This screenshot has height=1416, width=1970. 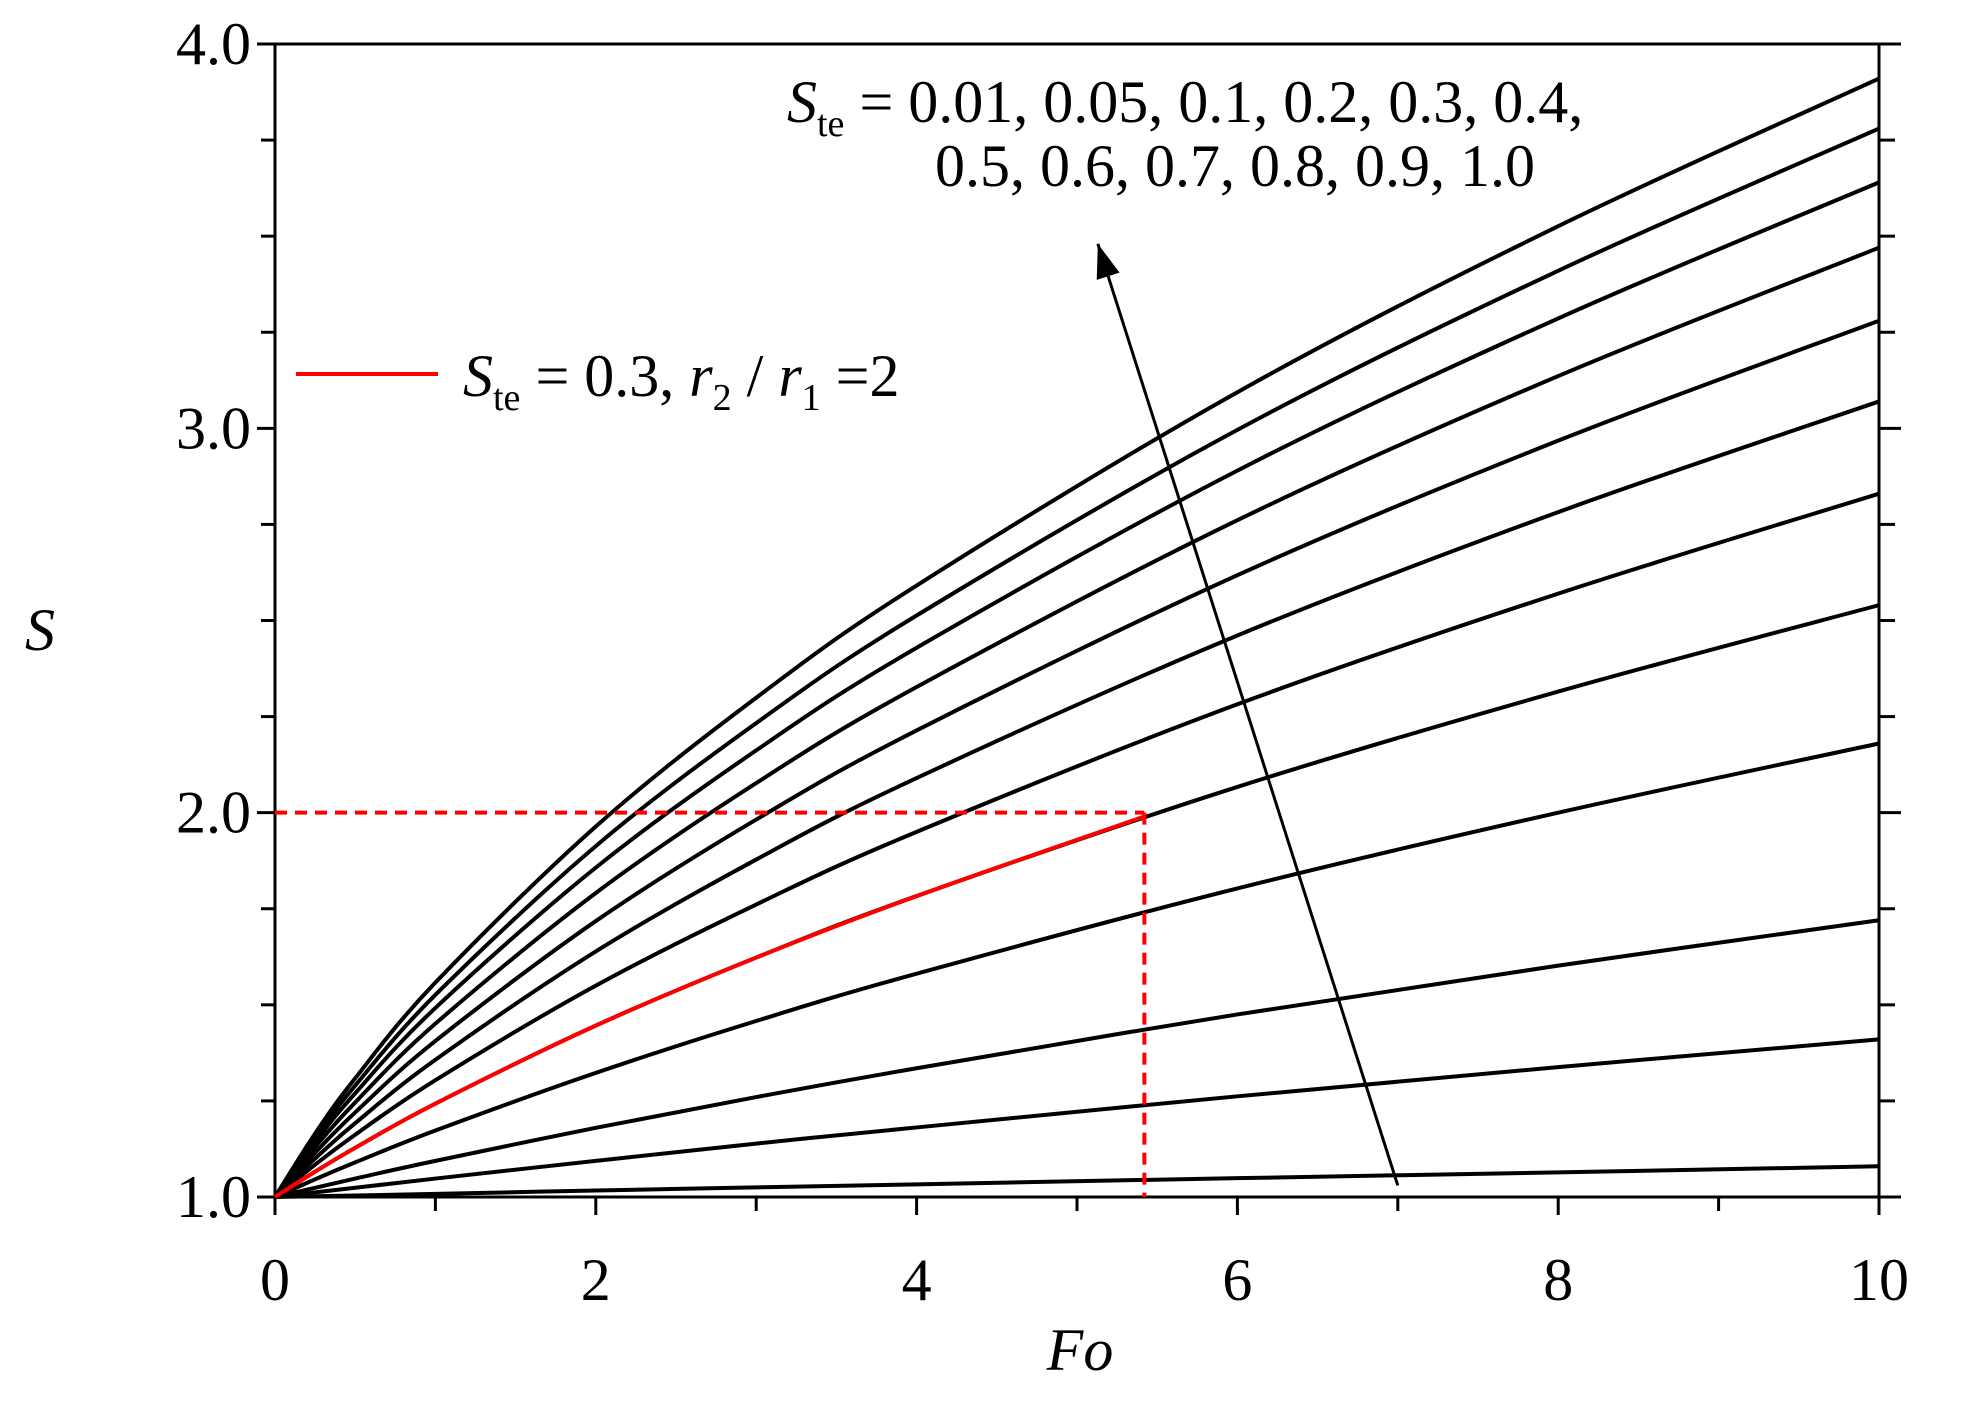 I want to click on legend-label-part: 2, so click(x=722, y=398).